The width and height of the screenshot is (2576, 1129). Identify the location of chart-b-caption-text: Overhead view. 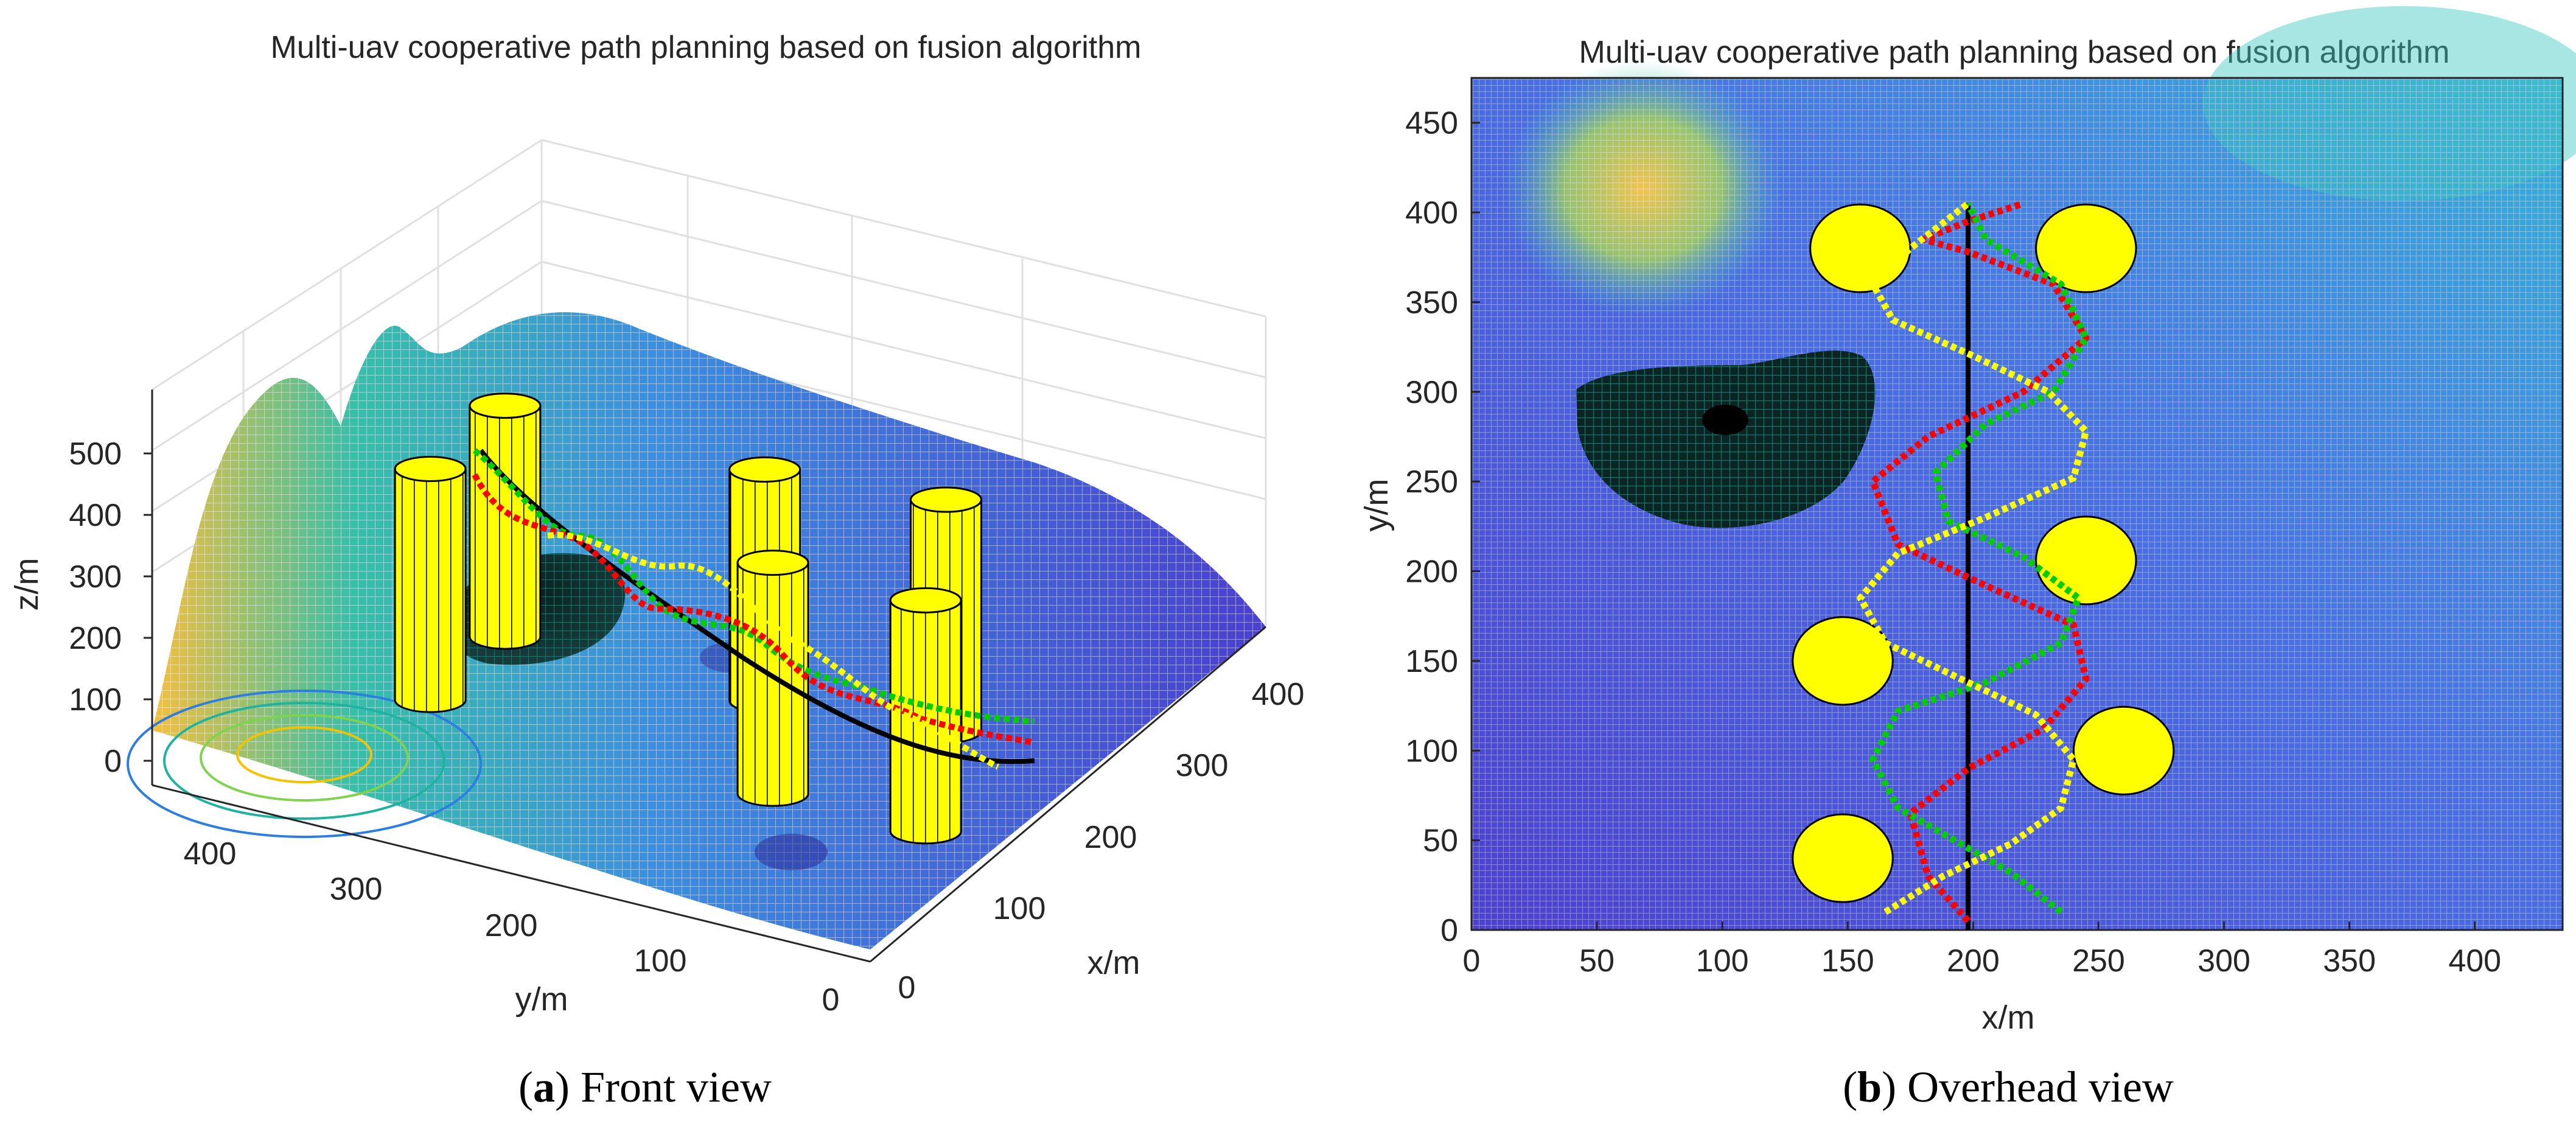
(2040, 1087).